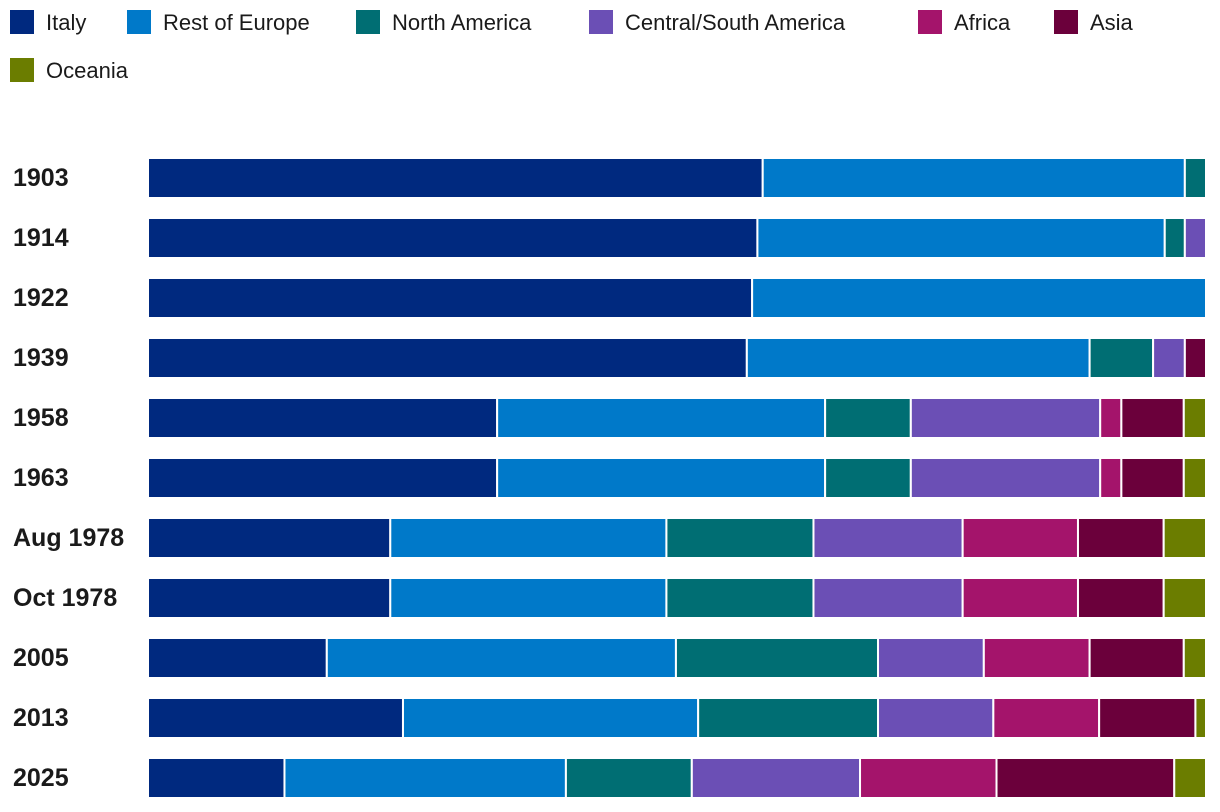 The image size is (1220, 812). I want to click on row-label-oct-1978: Oct 1978, so click(65, 598).